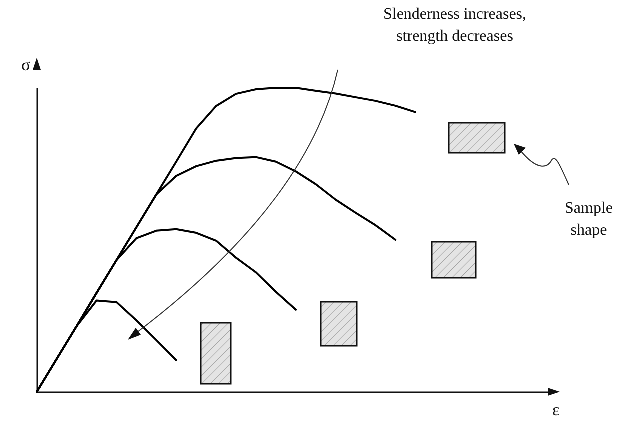 This screenshot has width=625, height=421. I want to click on text: Sample shape, so click(589, 220).